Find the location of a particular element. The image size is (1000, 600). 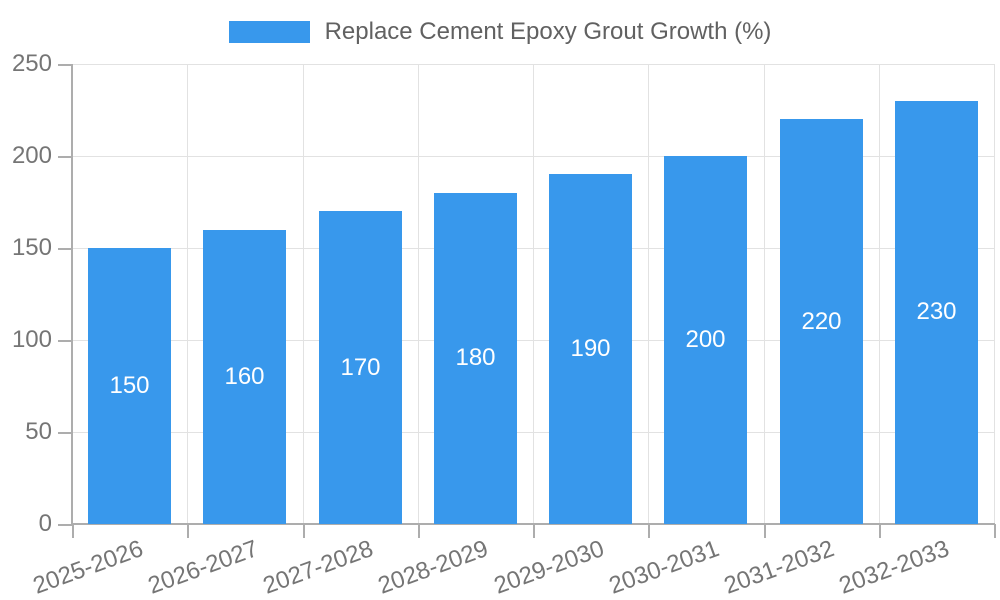

x-tick-label: 2031-2032 is located at coordinates (779, 567).